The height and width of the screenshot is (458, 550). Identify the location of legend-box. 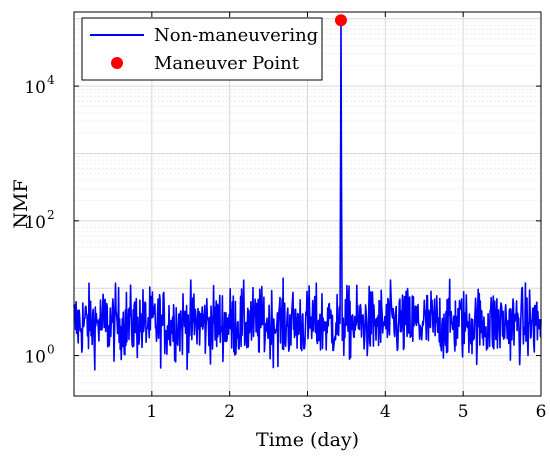
(202, 49).